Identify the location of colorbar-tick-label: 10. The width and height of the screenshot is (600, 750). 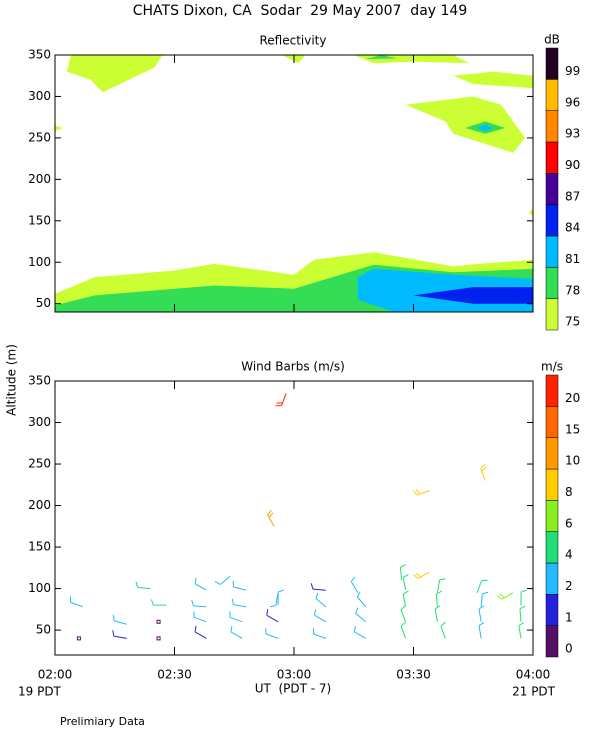
(572, 461).